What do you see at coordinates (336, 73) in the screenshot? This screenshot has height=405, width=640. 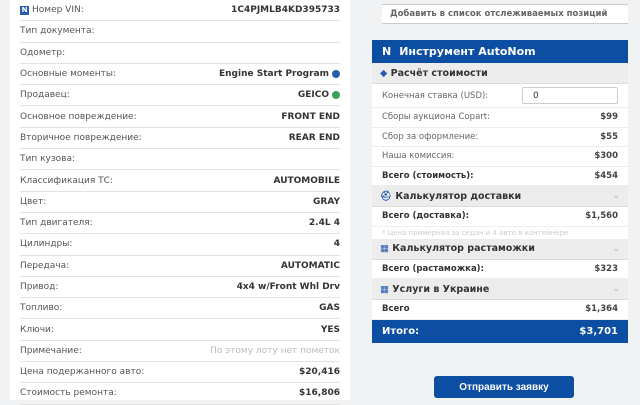 I see `help-icon` at bounding box center [336, 73].